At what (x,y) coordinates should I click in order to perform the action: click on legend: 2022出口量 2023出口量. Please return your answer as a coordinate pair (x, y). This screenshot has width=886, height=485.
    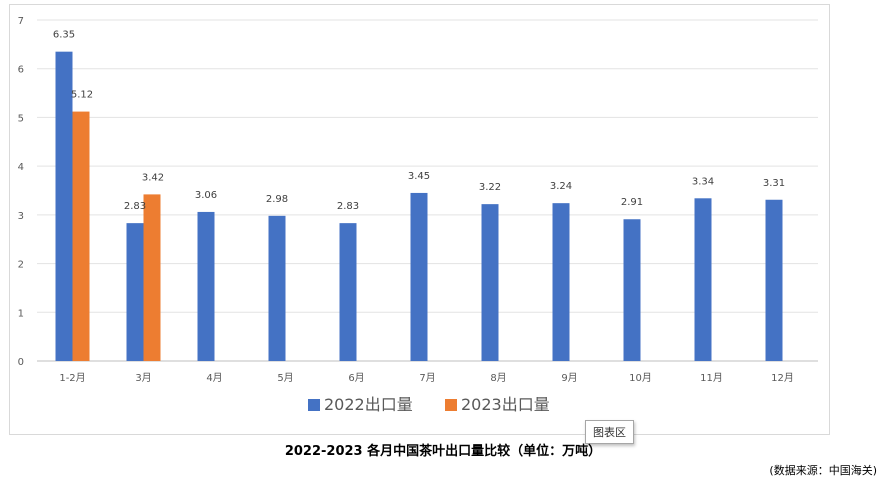
    Looking at the image, I should click on (429, 404).